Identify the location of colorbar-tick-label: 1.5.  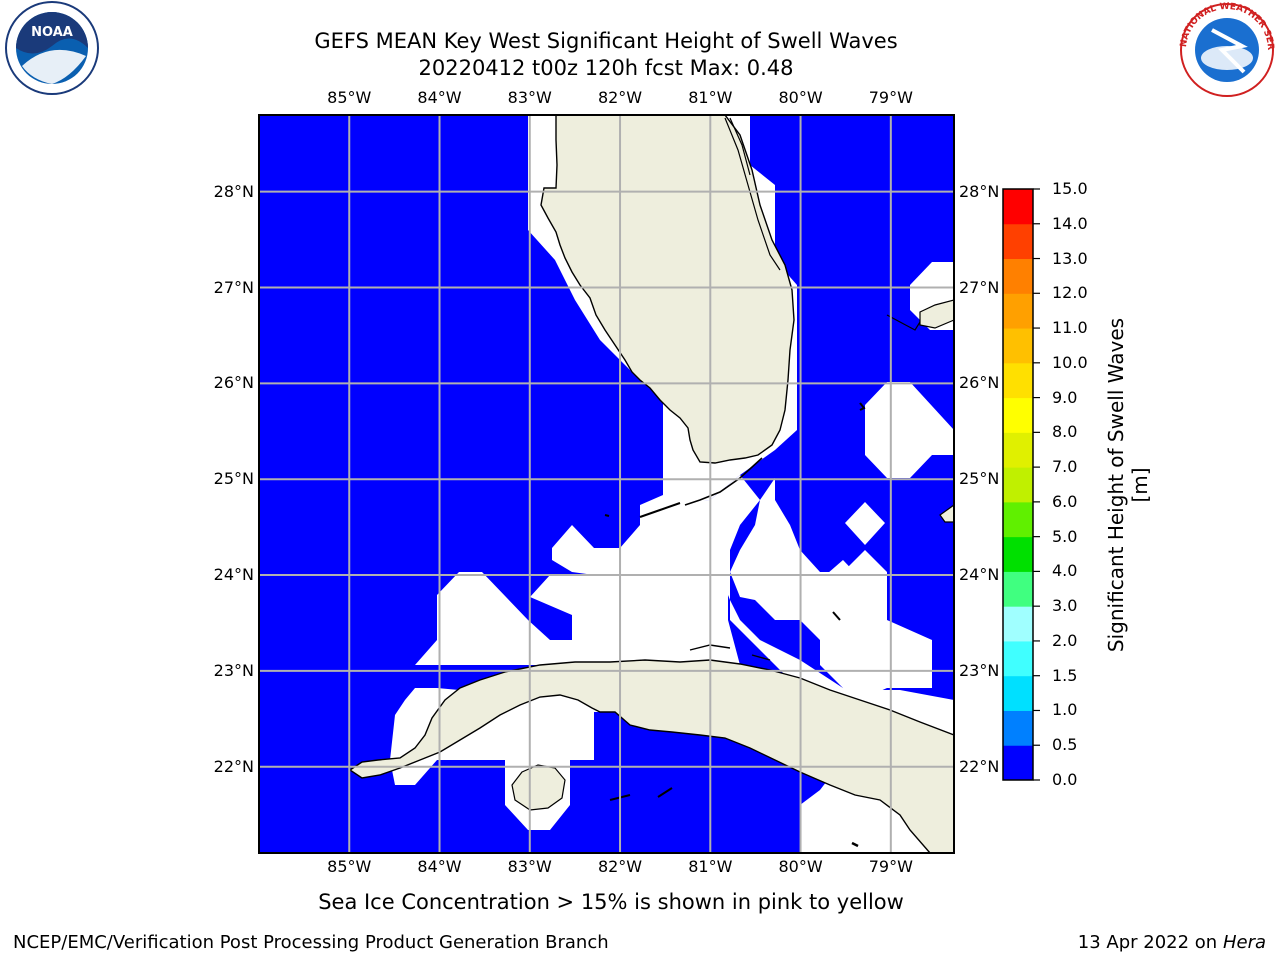
(1065, 675).